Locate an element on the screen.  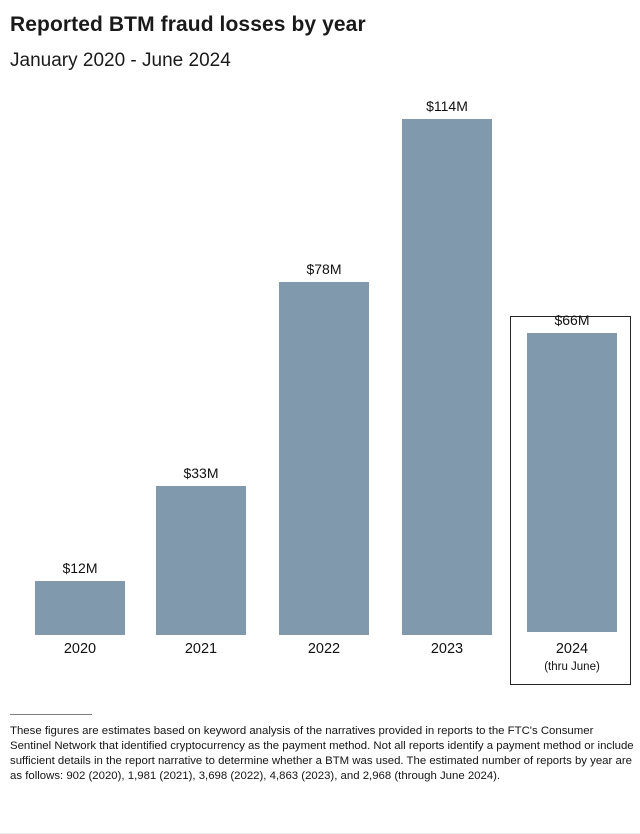
highlight-box-2024 is located at coordinates (570, 500).